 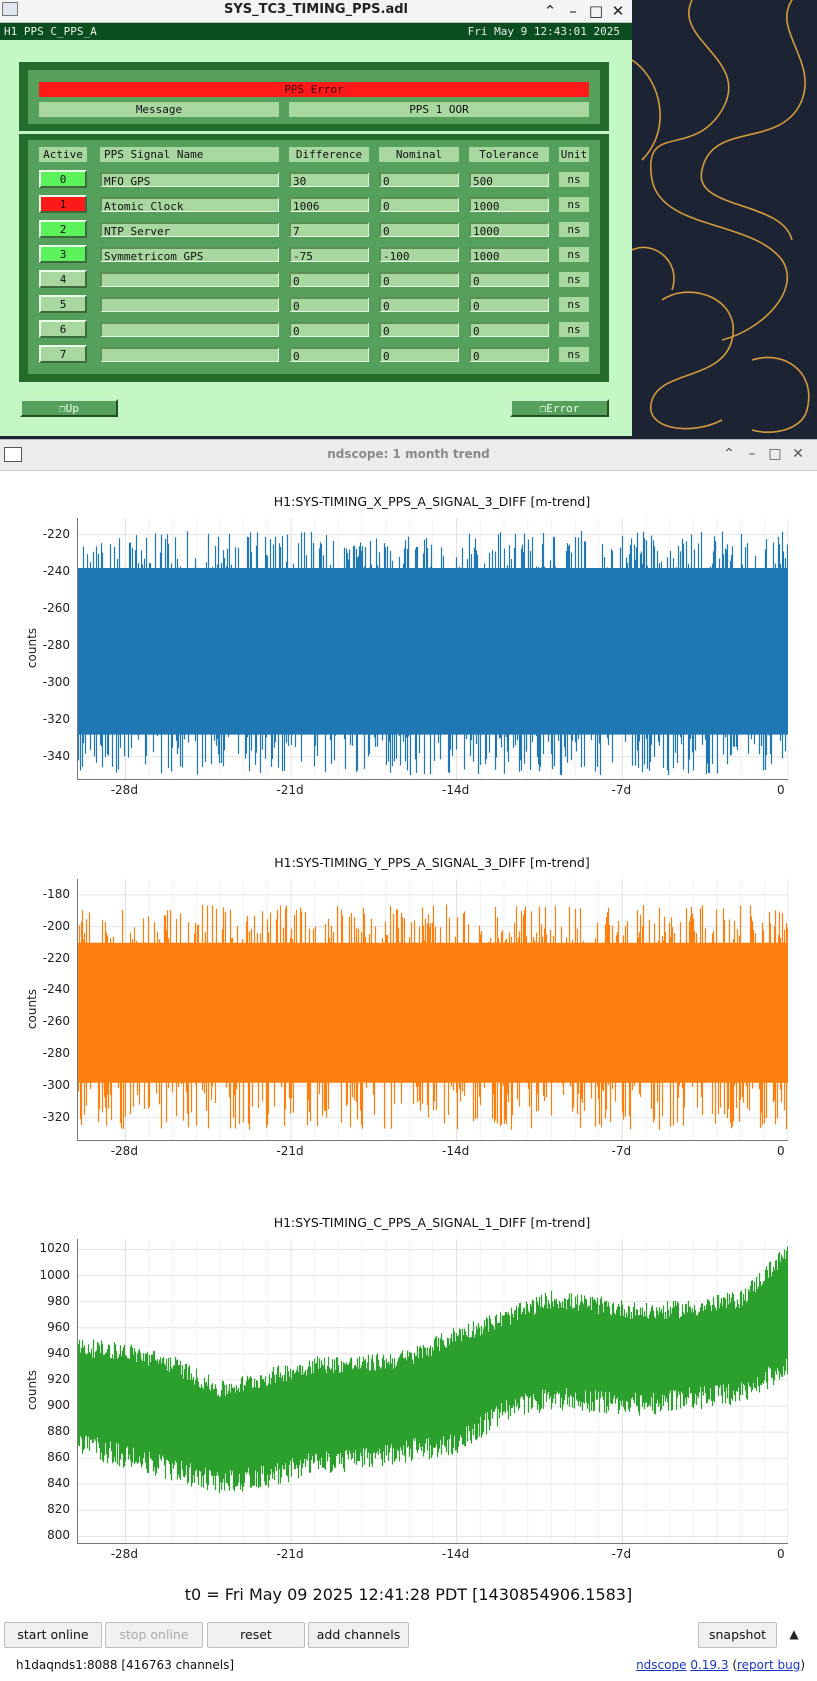 I want to click on message-value: PPS 1 OOR, so click(x=439, y=109).